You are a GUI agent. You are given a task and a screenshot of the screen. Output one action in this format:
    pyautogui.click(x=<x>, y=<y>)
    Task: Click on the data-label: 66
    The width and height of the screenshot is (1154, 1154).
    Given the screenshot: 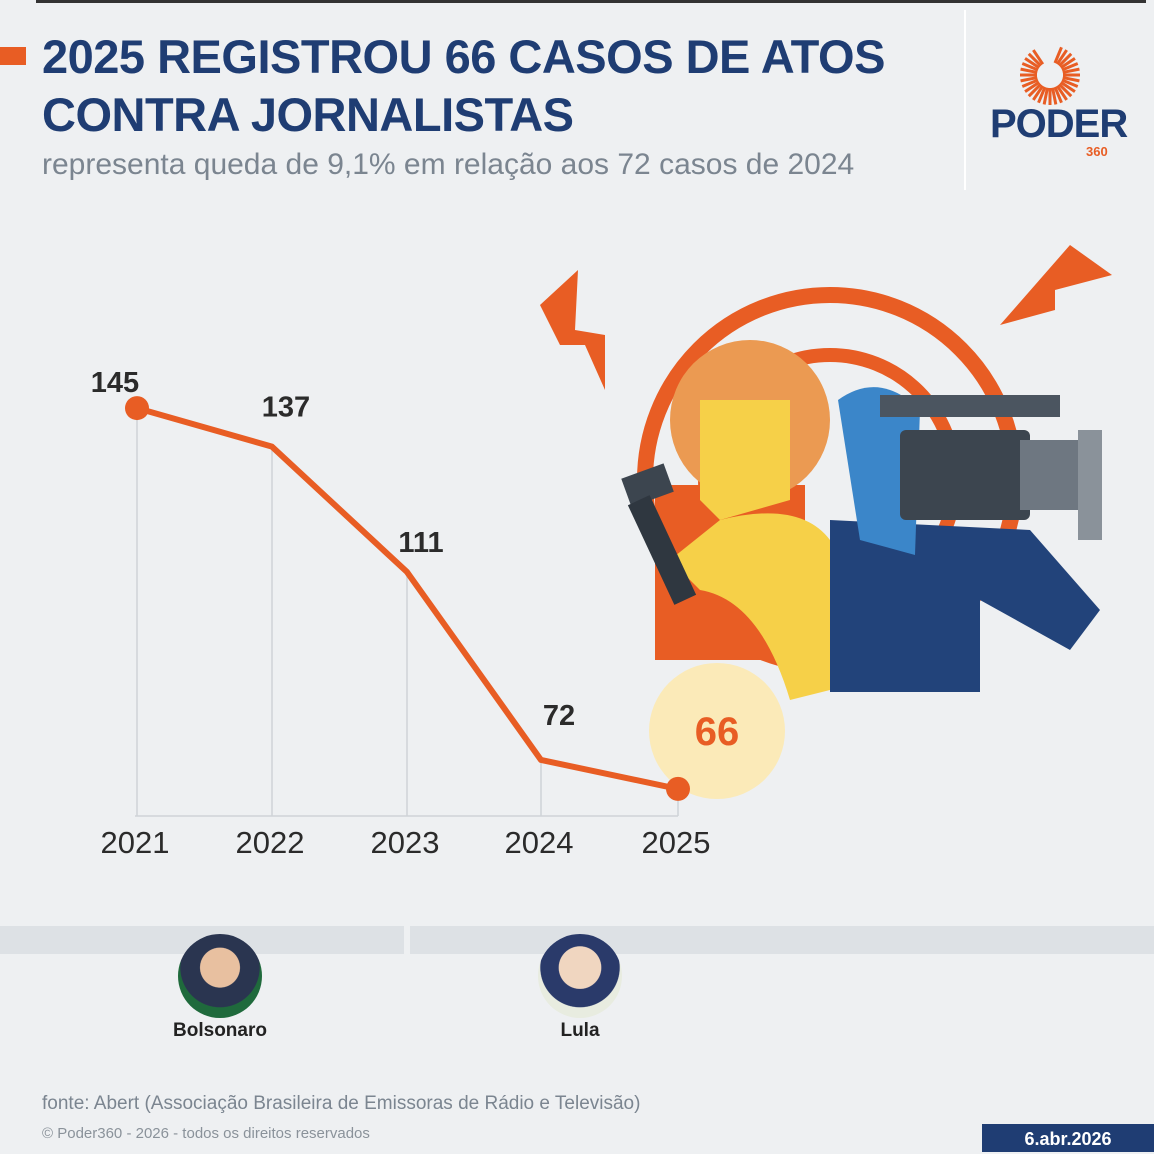 What is the action you would take?
    pyautogui.click(x=717, y=732)
    